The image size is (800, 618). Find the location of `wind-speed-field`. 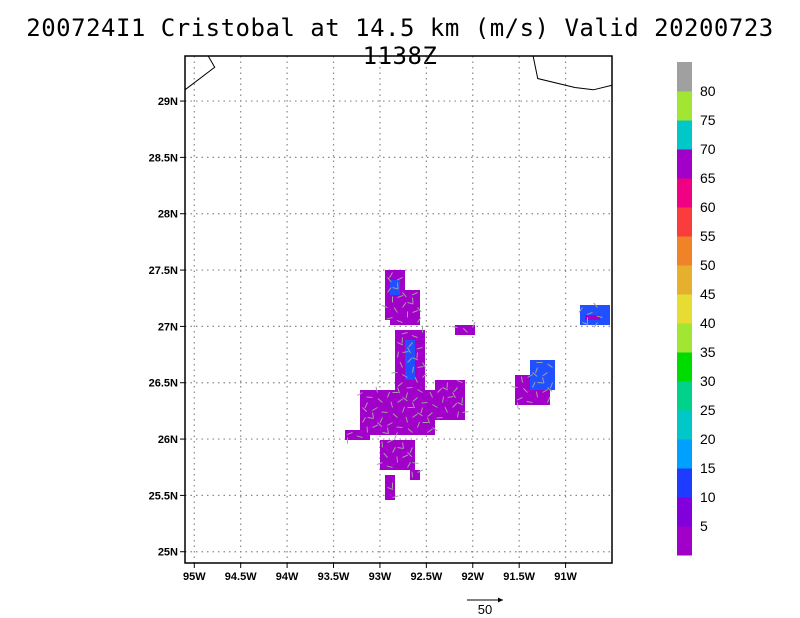

wind-speed-field is located at coordinates (477, 385).